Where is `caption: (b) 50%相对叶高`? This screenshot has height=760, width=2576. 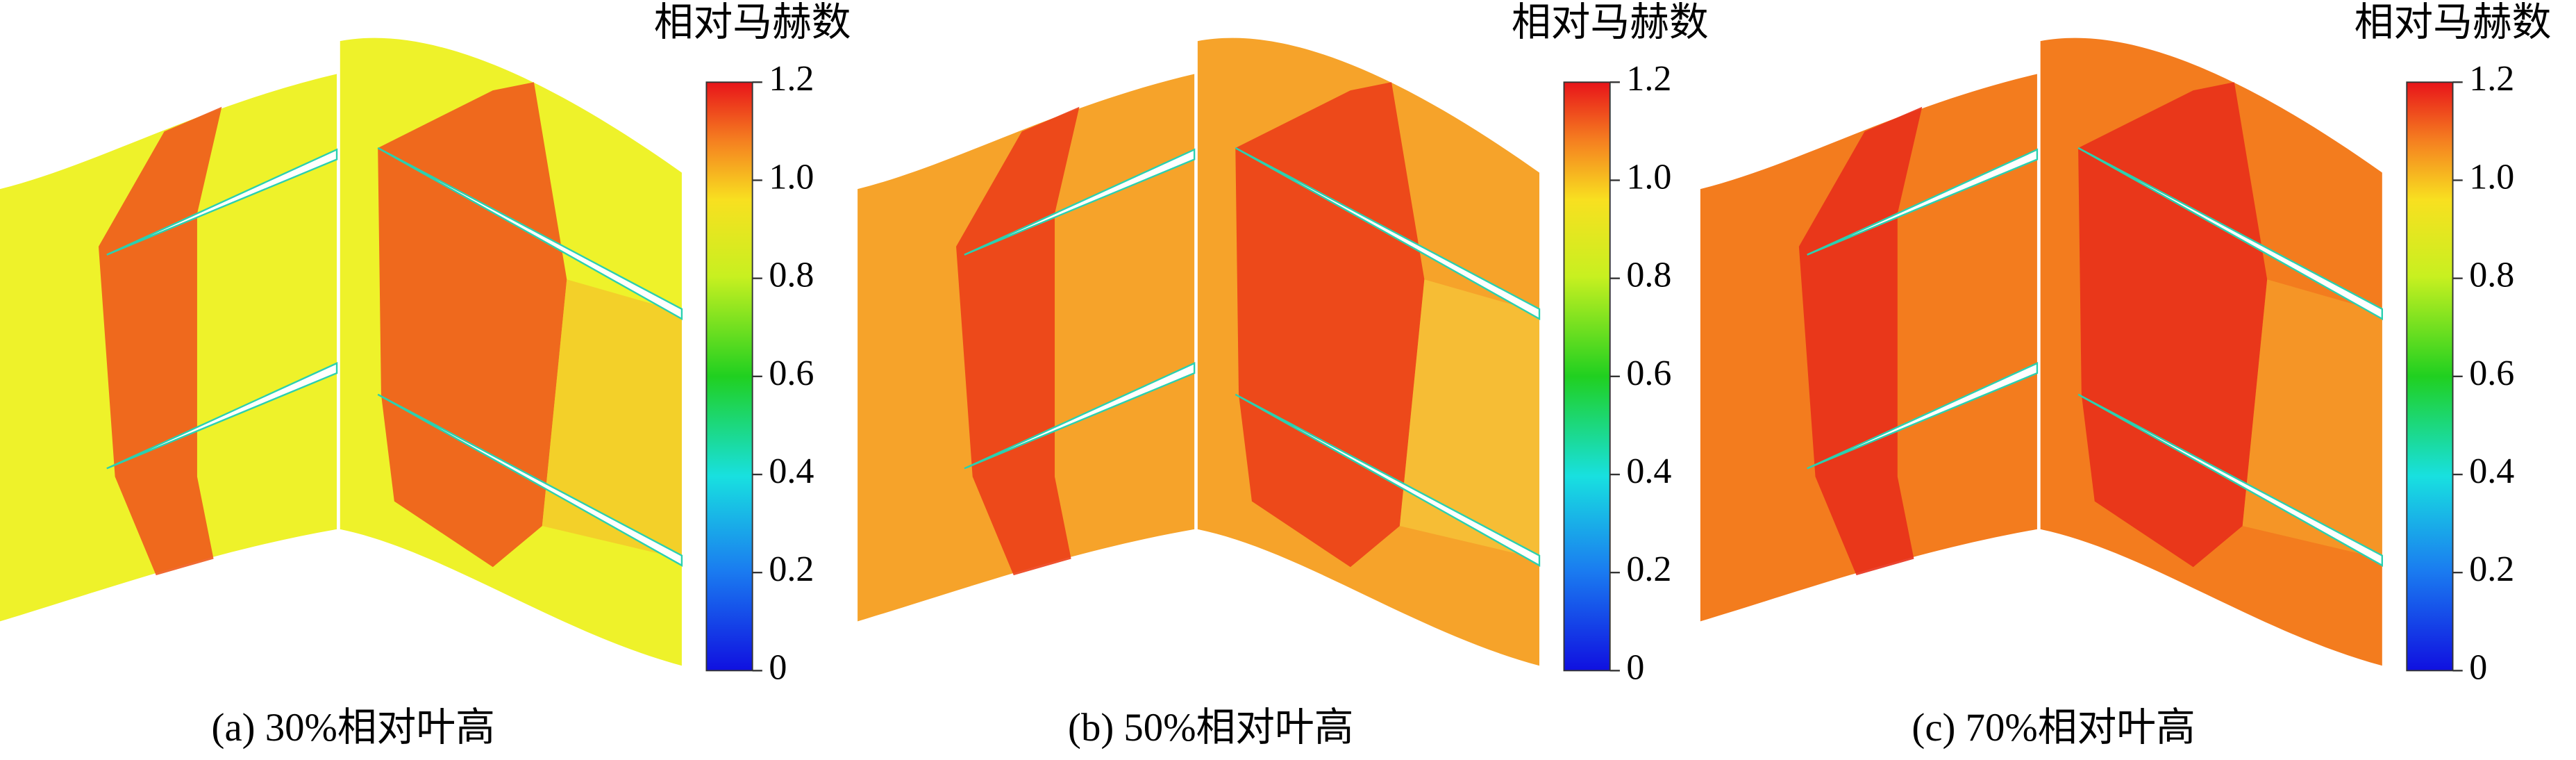
caption: (b) 50%相对叶高 is located at coordinates (1210, 728).